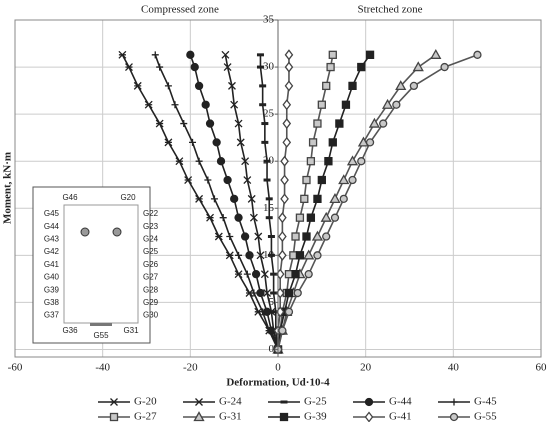  I want to click on rebar, so click(117, 232).